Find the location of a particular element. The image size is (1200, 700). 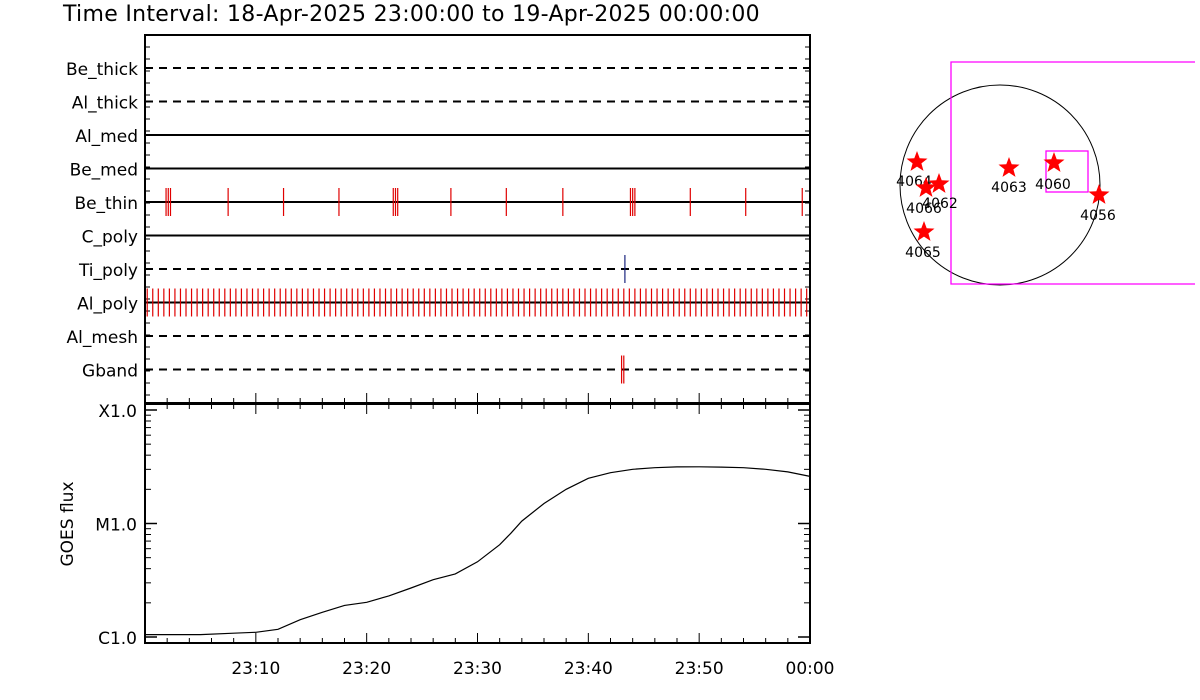

goes-x-tick-label: 00:00 is located at coordinates (810, 669).